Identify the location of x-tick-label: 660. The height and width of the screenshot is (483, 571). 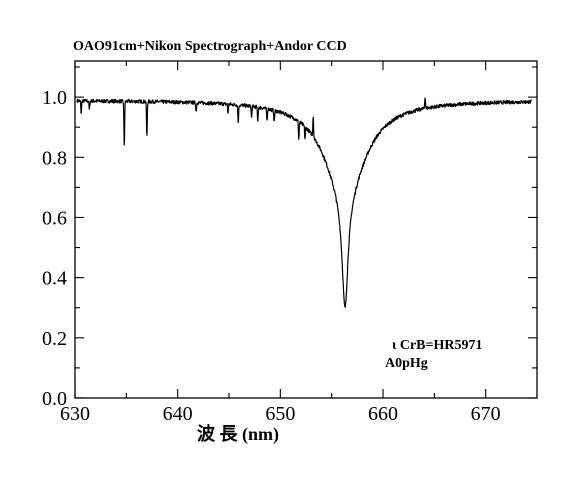
(383, 414).